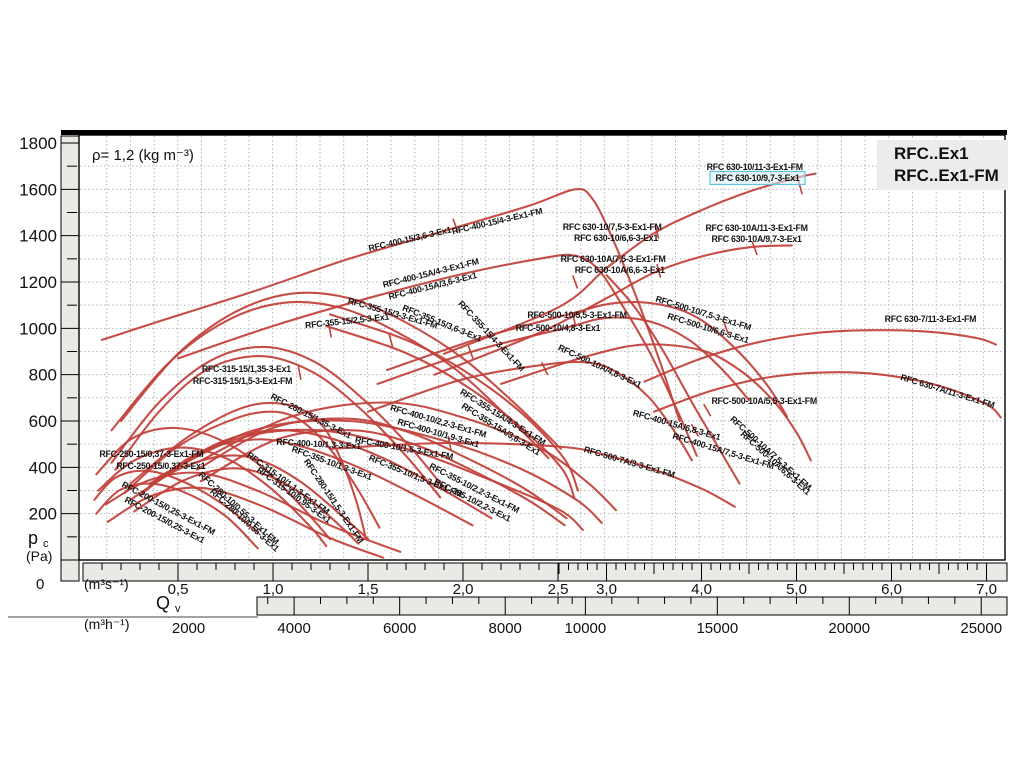 This screenshot has width=1024, height=768. I want to click on y-axis-tick-label: 1400, so click(38, 236).